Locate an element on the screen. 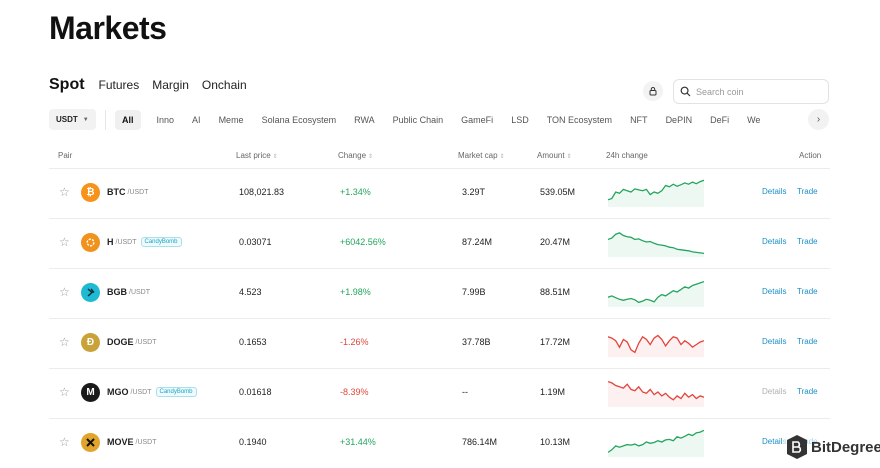  category-inno: Inno is located at coordinates (165, 119).